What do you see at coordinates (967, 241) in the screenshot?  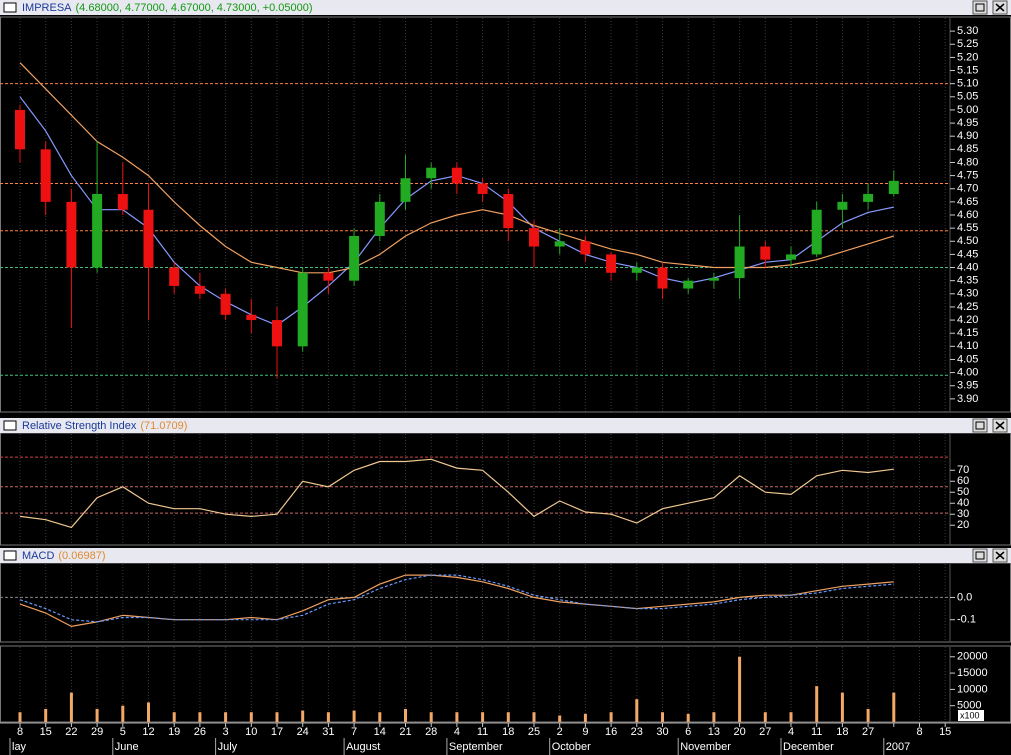 I see `y-tick-label: 4.50` at bounding box center [967, 241].